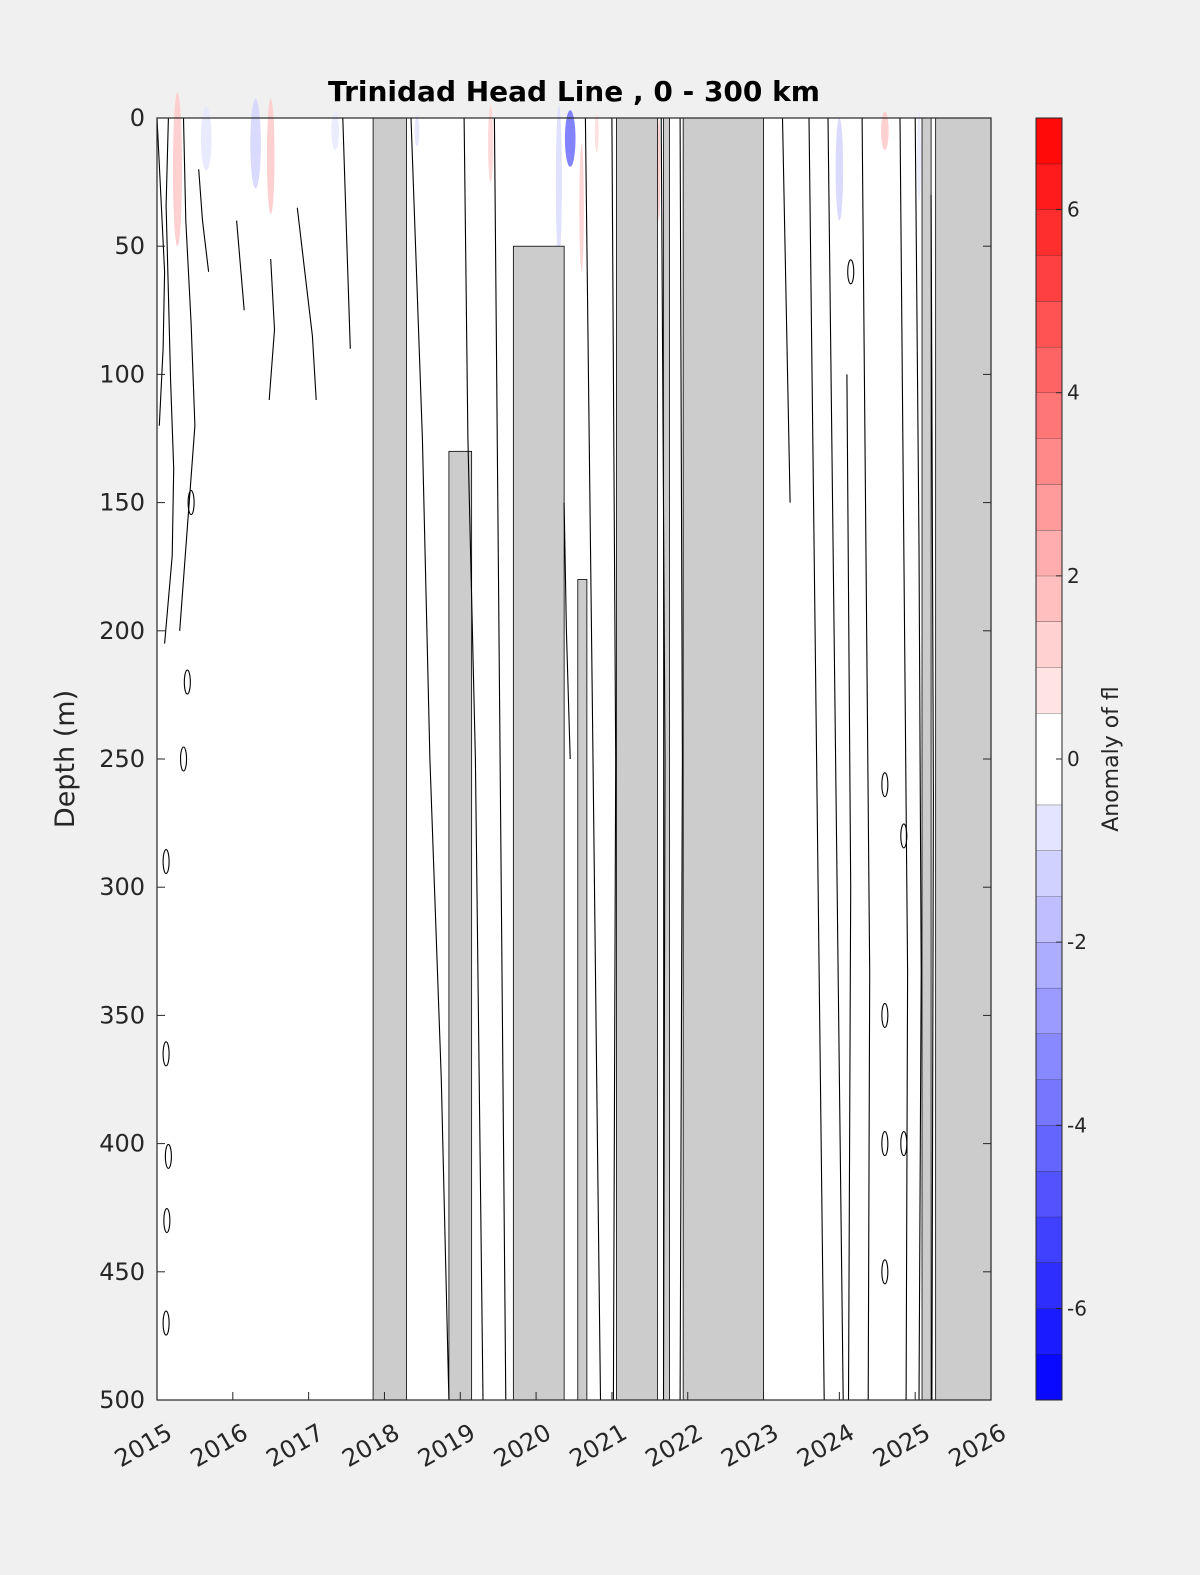  Describe the element at coordinates (122, 631) in the screenshot. I see `y-tick-label: 200` at that location.